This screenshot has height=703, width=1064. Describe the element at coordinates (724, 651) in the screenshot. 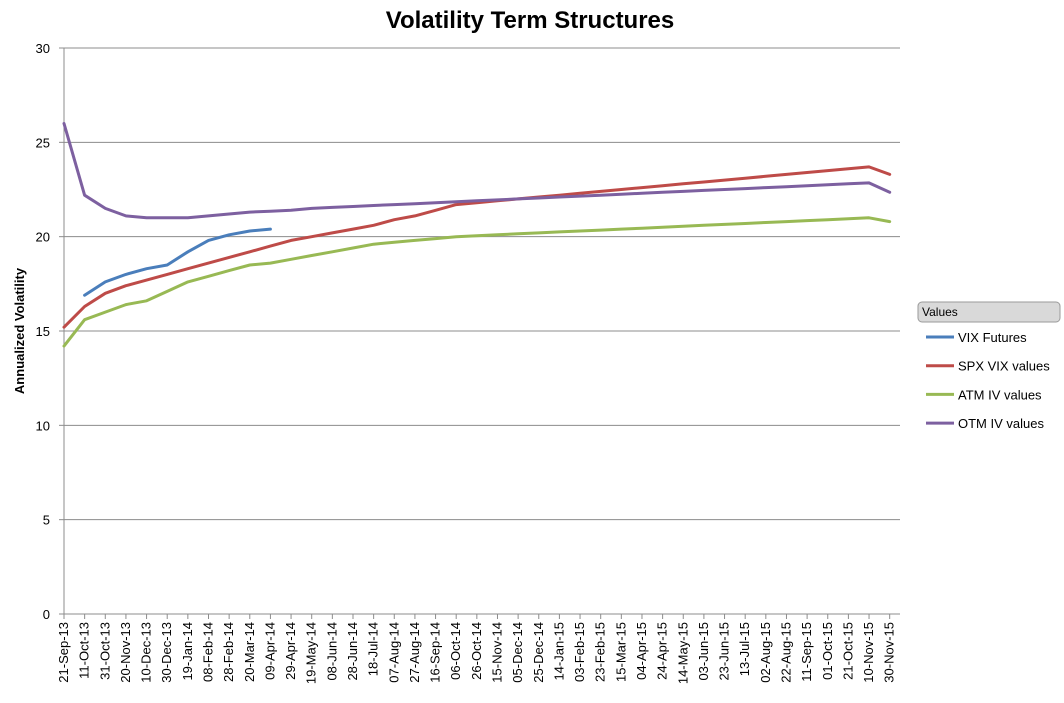

I see `x-tick-label: 23-Jun-15` at that location.